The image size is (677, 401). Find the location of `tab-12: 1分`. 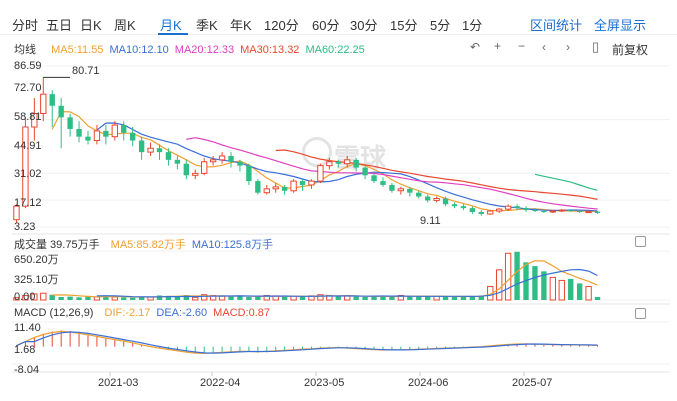

tab-12: 1分 is located at coordinates (472, 25).